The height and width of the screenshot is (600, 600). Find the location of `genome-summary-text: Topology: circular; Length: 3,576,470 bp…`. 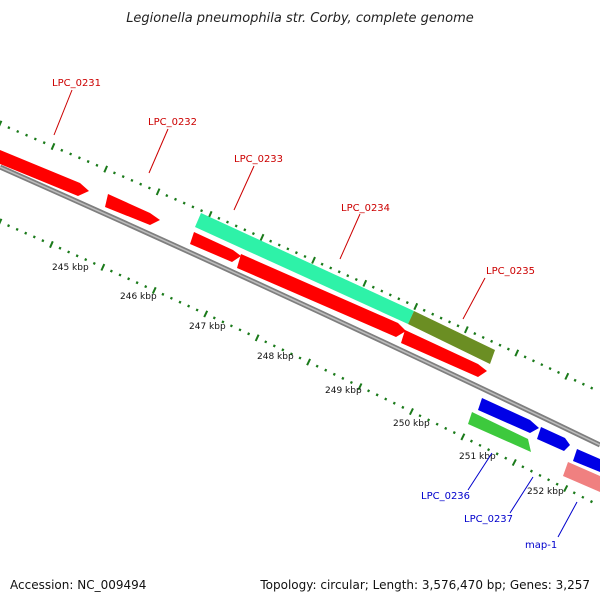

genome-summary-text: Topology: circular; Length: 3,576,470 bp… is located at coordinates (425, 585).